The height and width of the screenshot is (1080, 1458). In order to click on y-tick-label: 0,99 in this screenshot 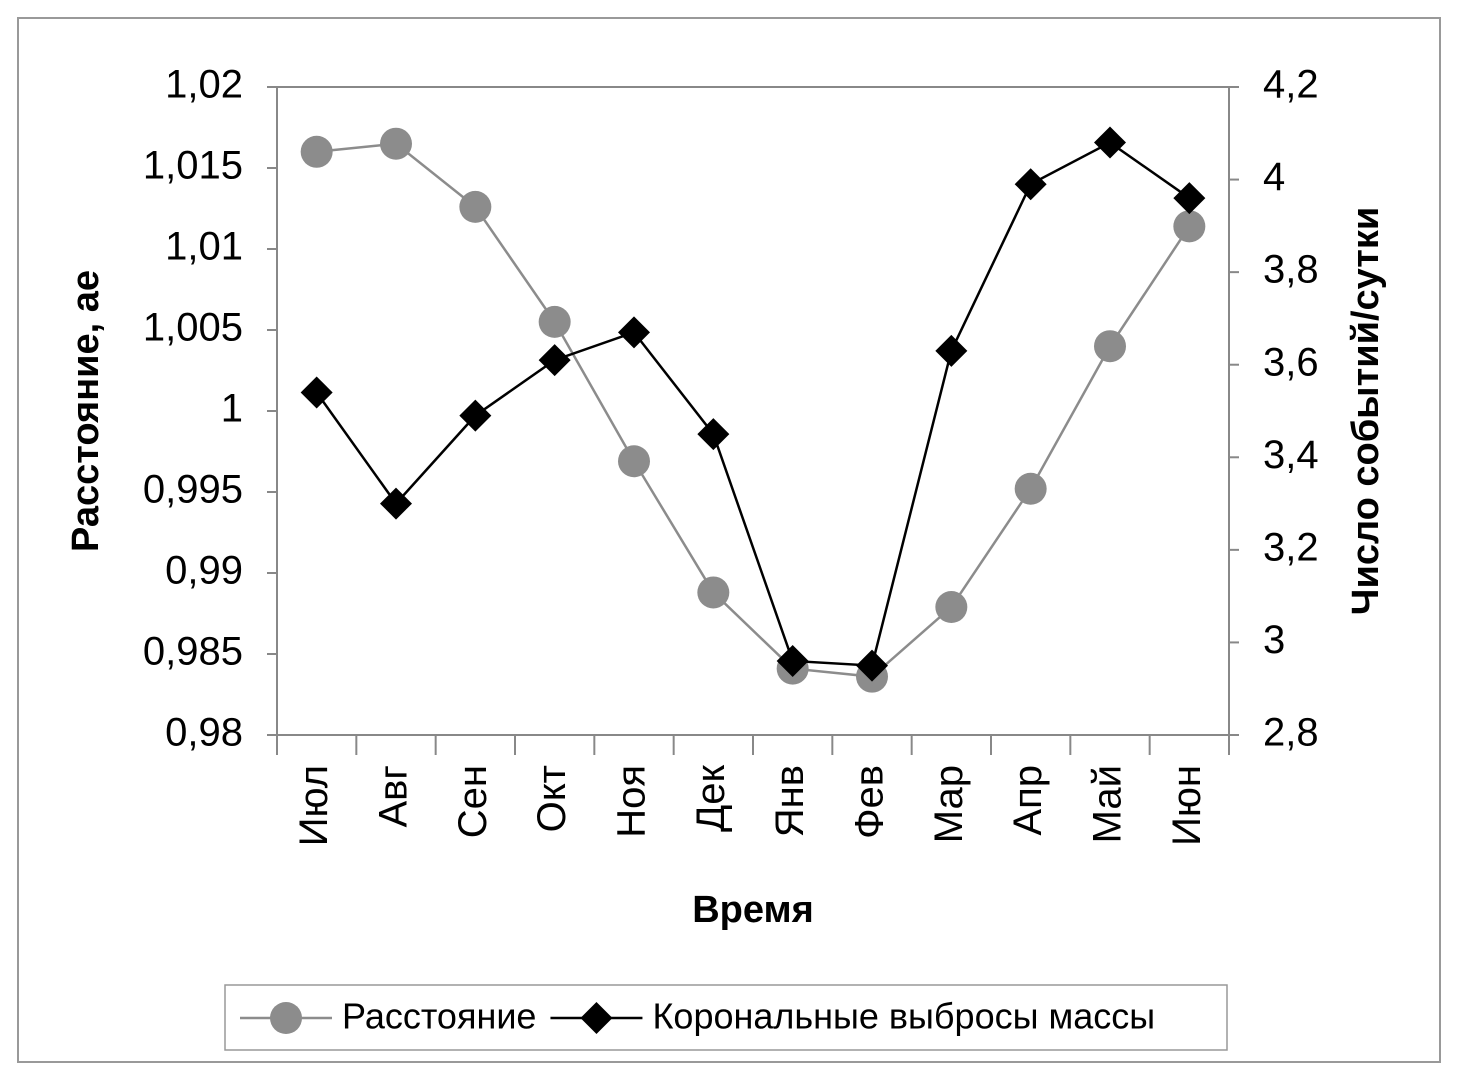, I will do `click(204, 571)`.